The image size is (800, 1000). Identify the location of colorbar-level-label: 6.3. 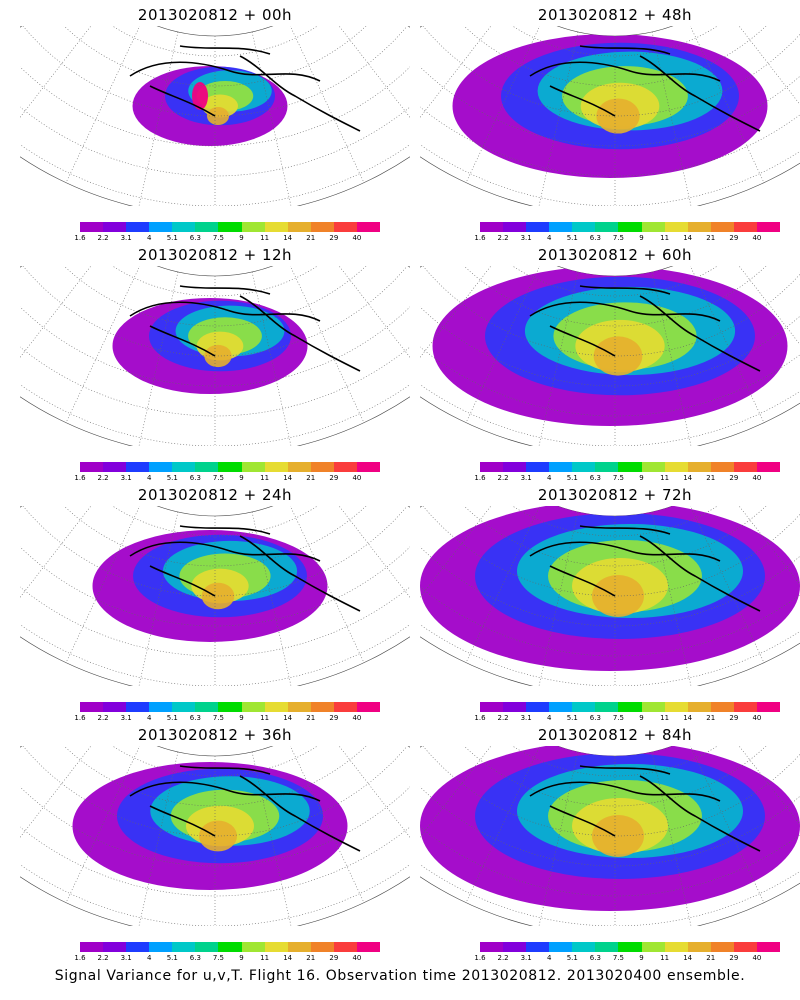
(595, 478).